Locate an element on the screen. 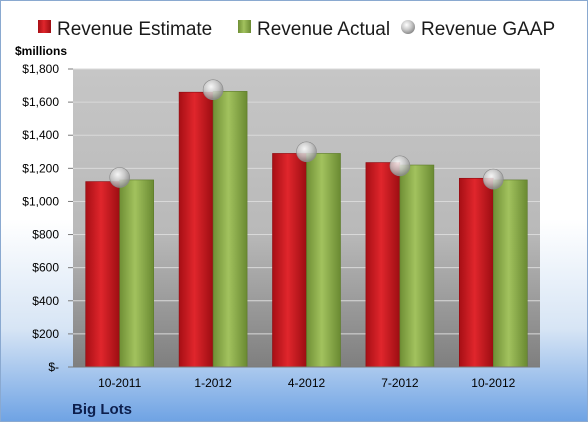 The width and height of the screenshot is (588, 422). y-tick-label: $600 is located at coordinates (45, 268).